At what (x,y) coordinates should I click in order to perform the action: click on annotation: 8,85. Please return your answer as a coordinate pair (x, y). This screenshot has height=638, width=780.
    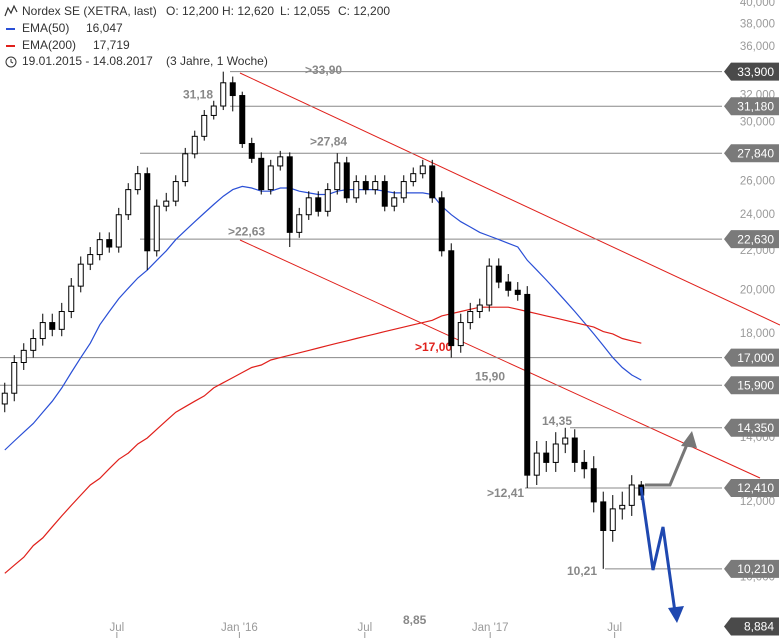
    Looking at the image, I should click on (415, 620).